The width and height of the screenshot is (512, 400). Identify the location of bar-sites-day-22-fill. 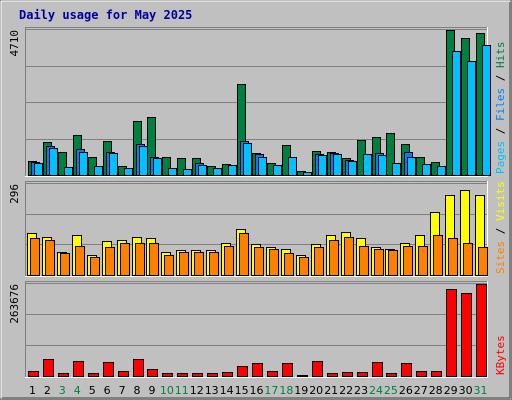
(349, 256).